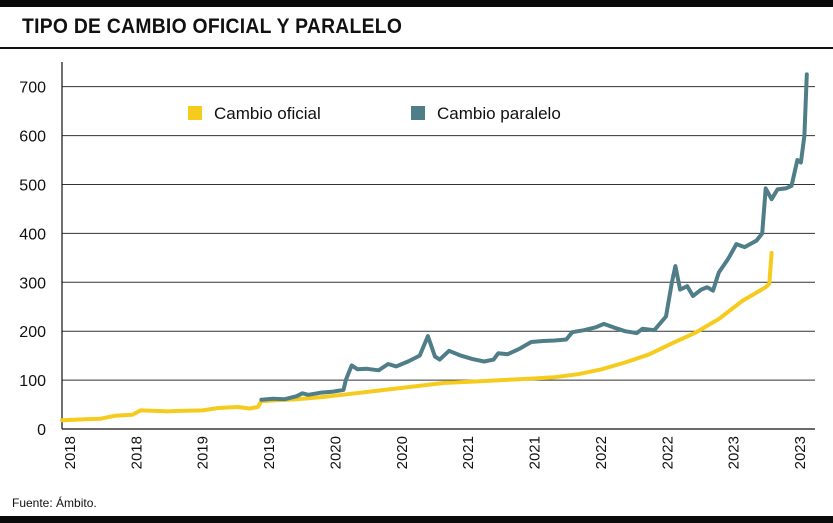  Describe the element at coordinates (335, 452) in the screenshot. I see `x-tick-label-4: 2020` at that location.